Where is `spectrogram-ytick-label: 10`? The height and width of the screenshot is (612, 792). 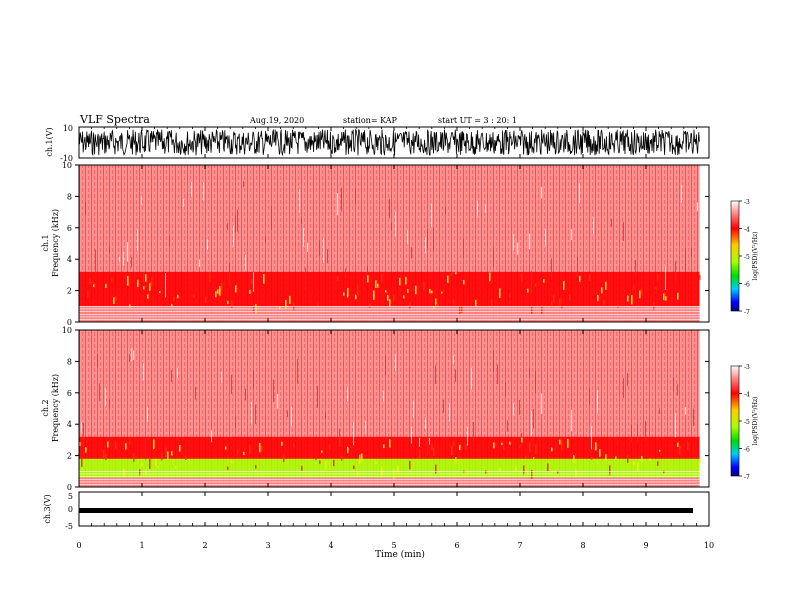
spectrogram-ytick-label: 10 is located at coordinates (67, 330).